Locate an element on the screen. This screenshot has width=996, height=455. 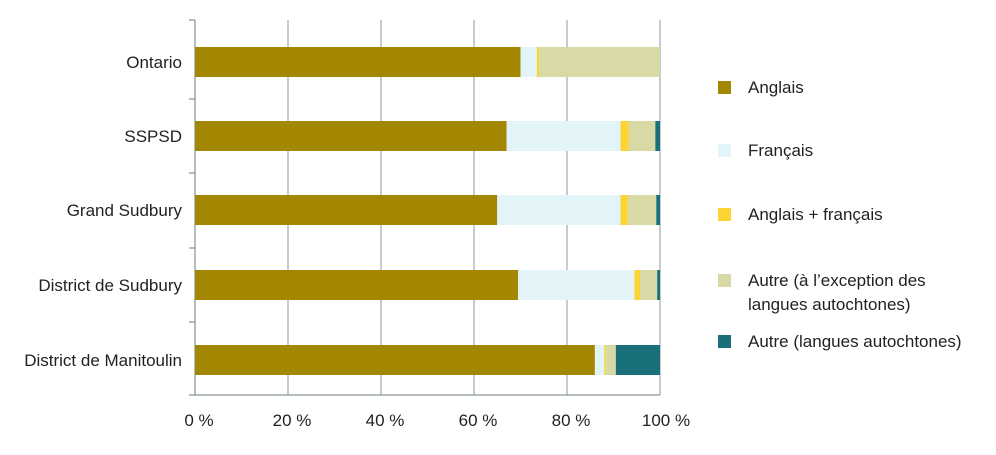
x-tick-label: 0 % is located at coordinates (198, 420).